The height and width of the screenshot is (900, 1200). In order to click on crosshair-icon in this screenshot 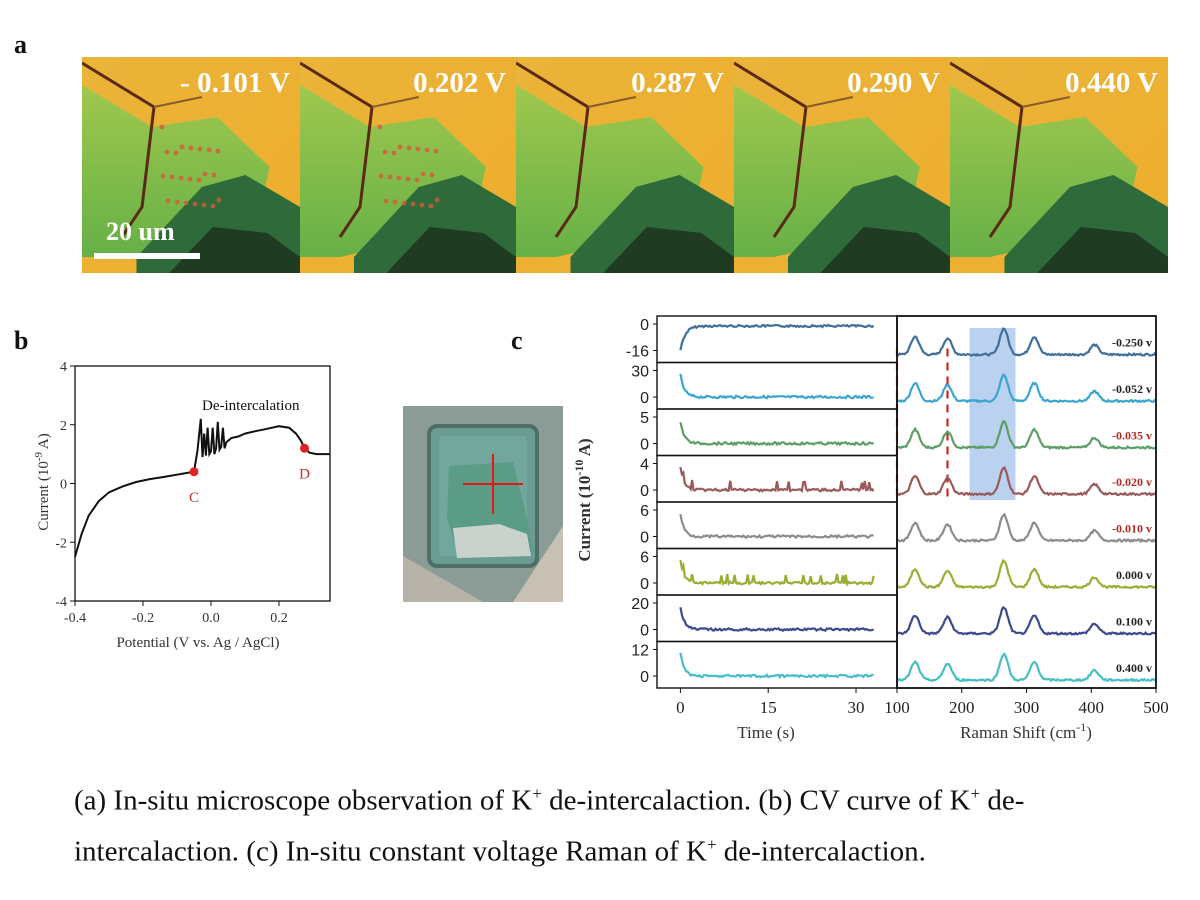, I will do `click(493, 484)`.